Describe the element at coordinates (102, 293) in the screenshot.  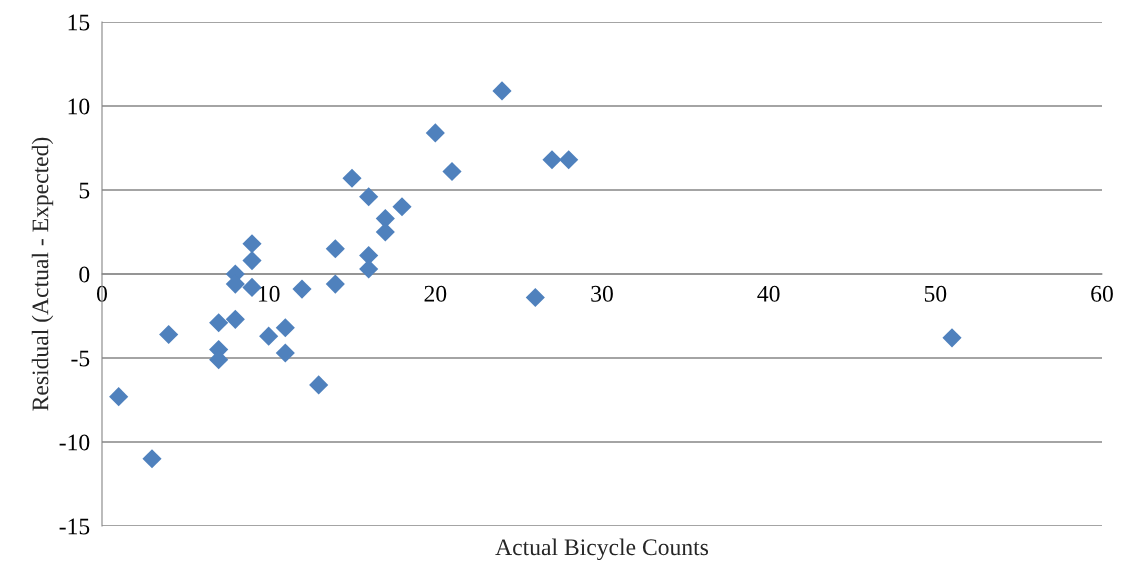
I see `x-tick-label: 0` at that location.